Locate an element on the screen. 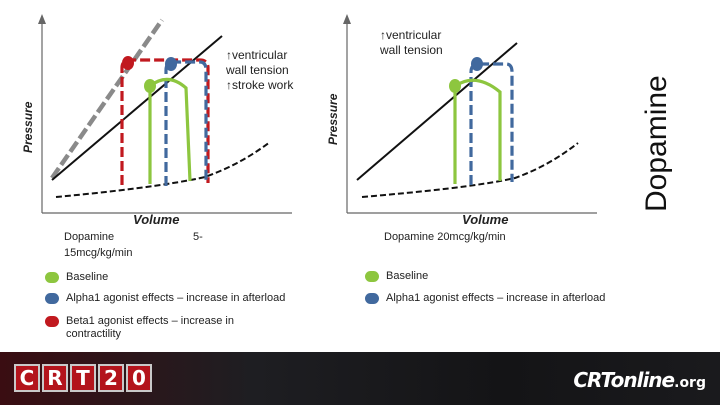 This screenshot has height=405, width=720. crt20-logo-letter: C is located at coordinates (27, 378).